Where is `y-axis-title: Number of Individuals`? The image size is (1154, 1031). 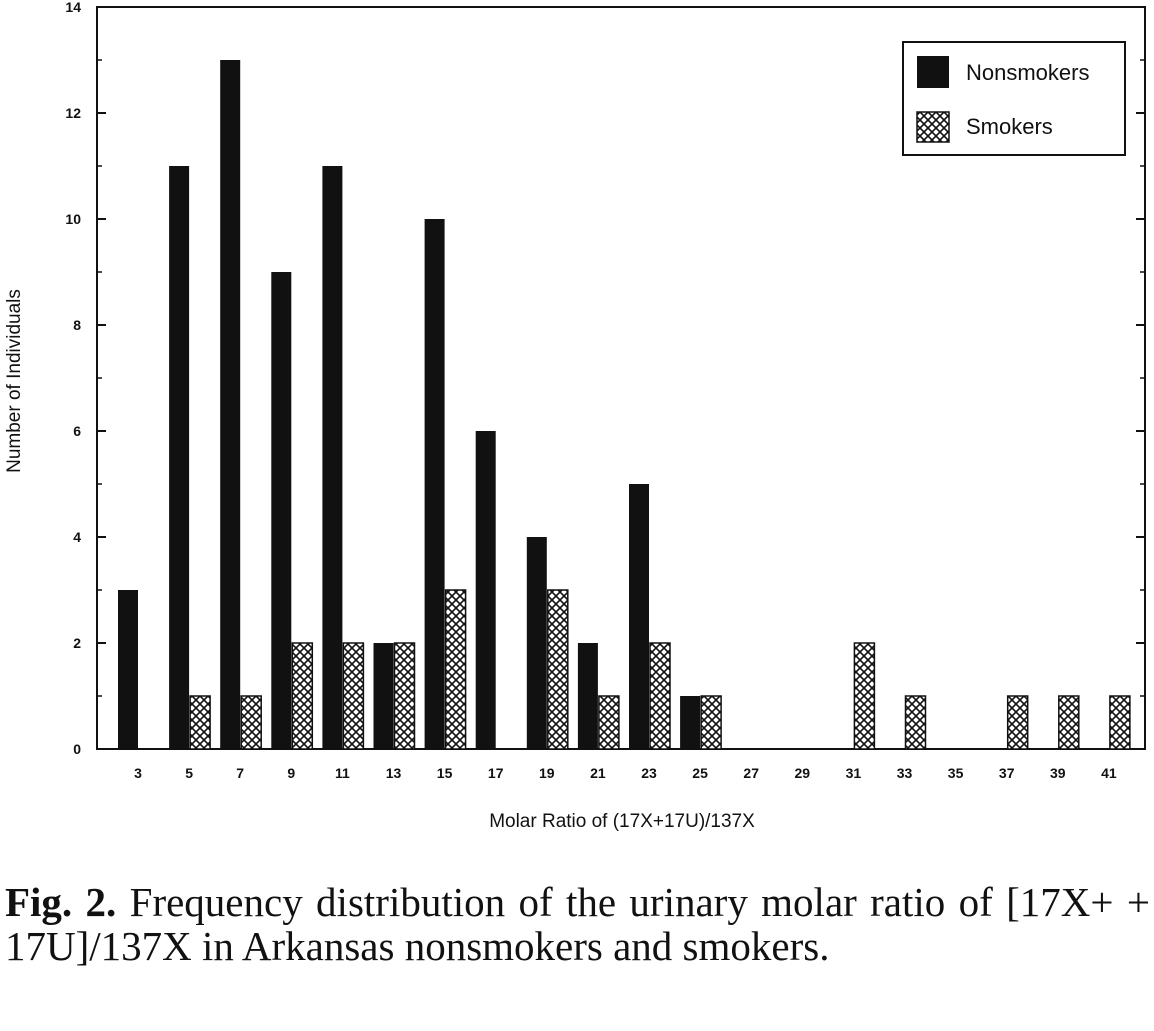
y-axis-title: Number of Individuals is located at coordinates (14, 381).